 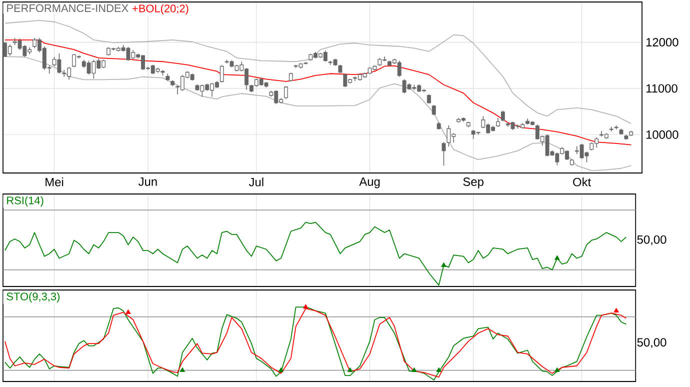 I want to click on text: RSI(14), so click(x=25, y=201).